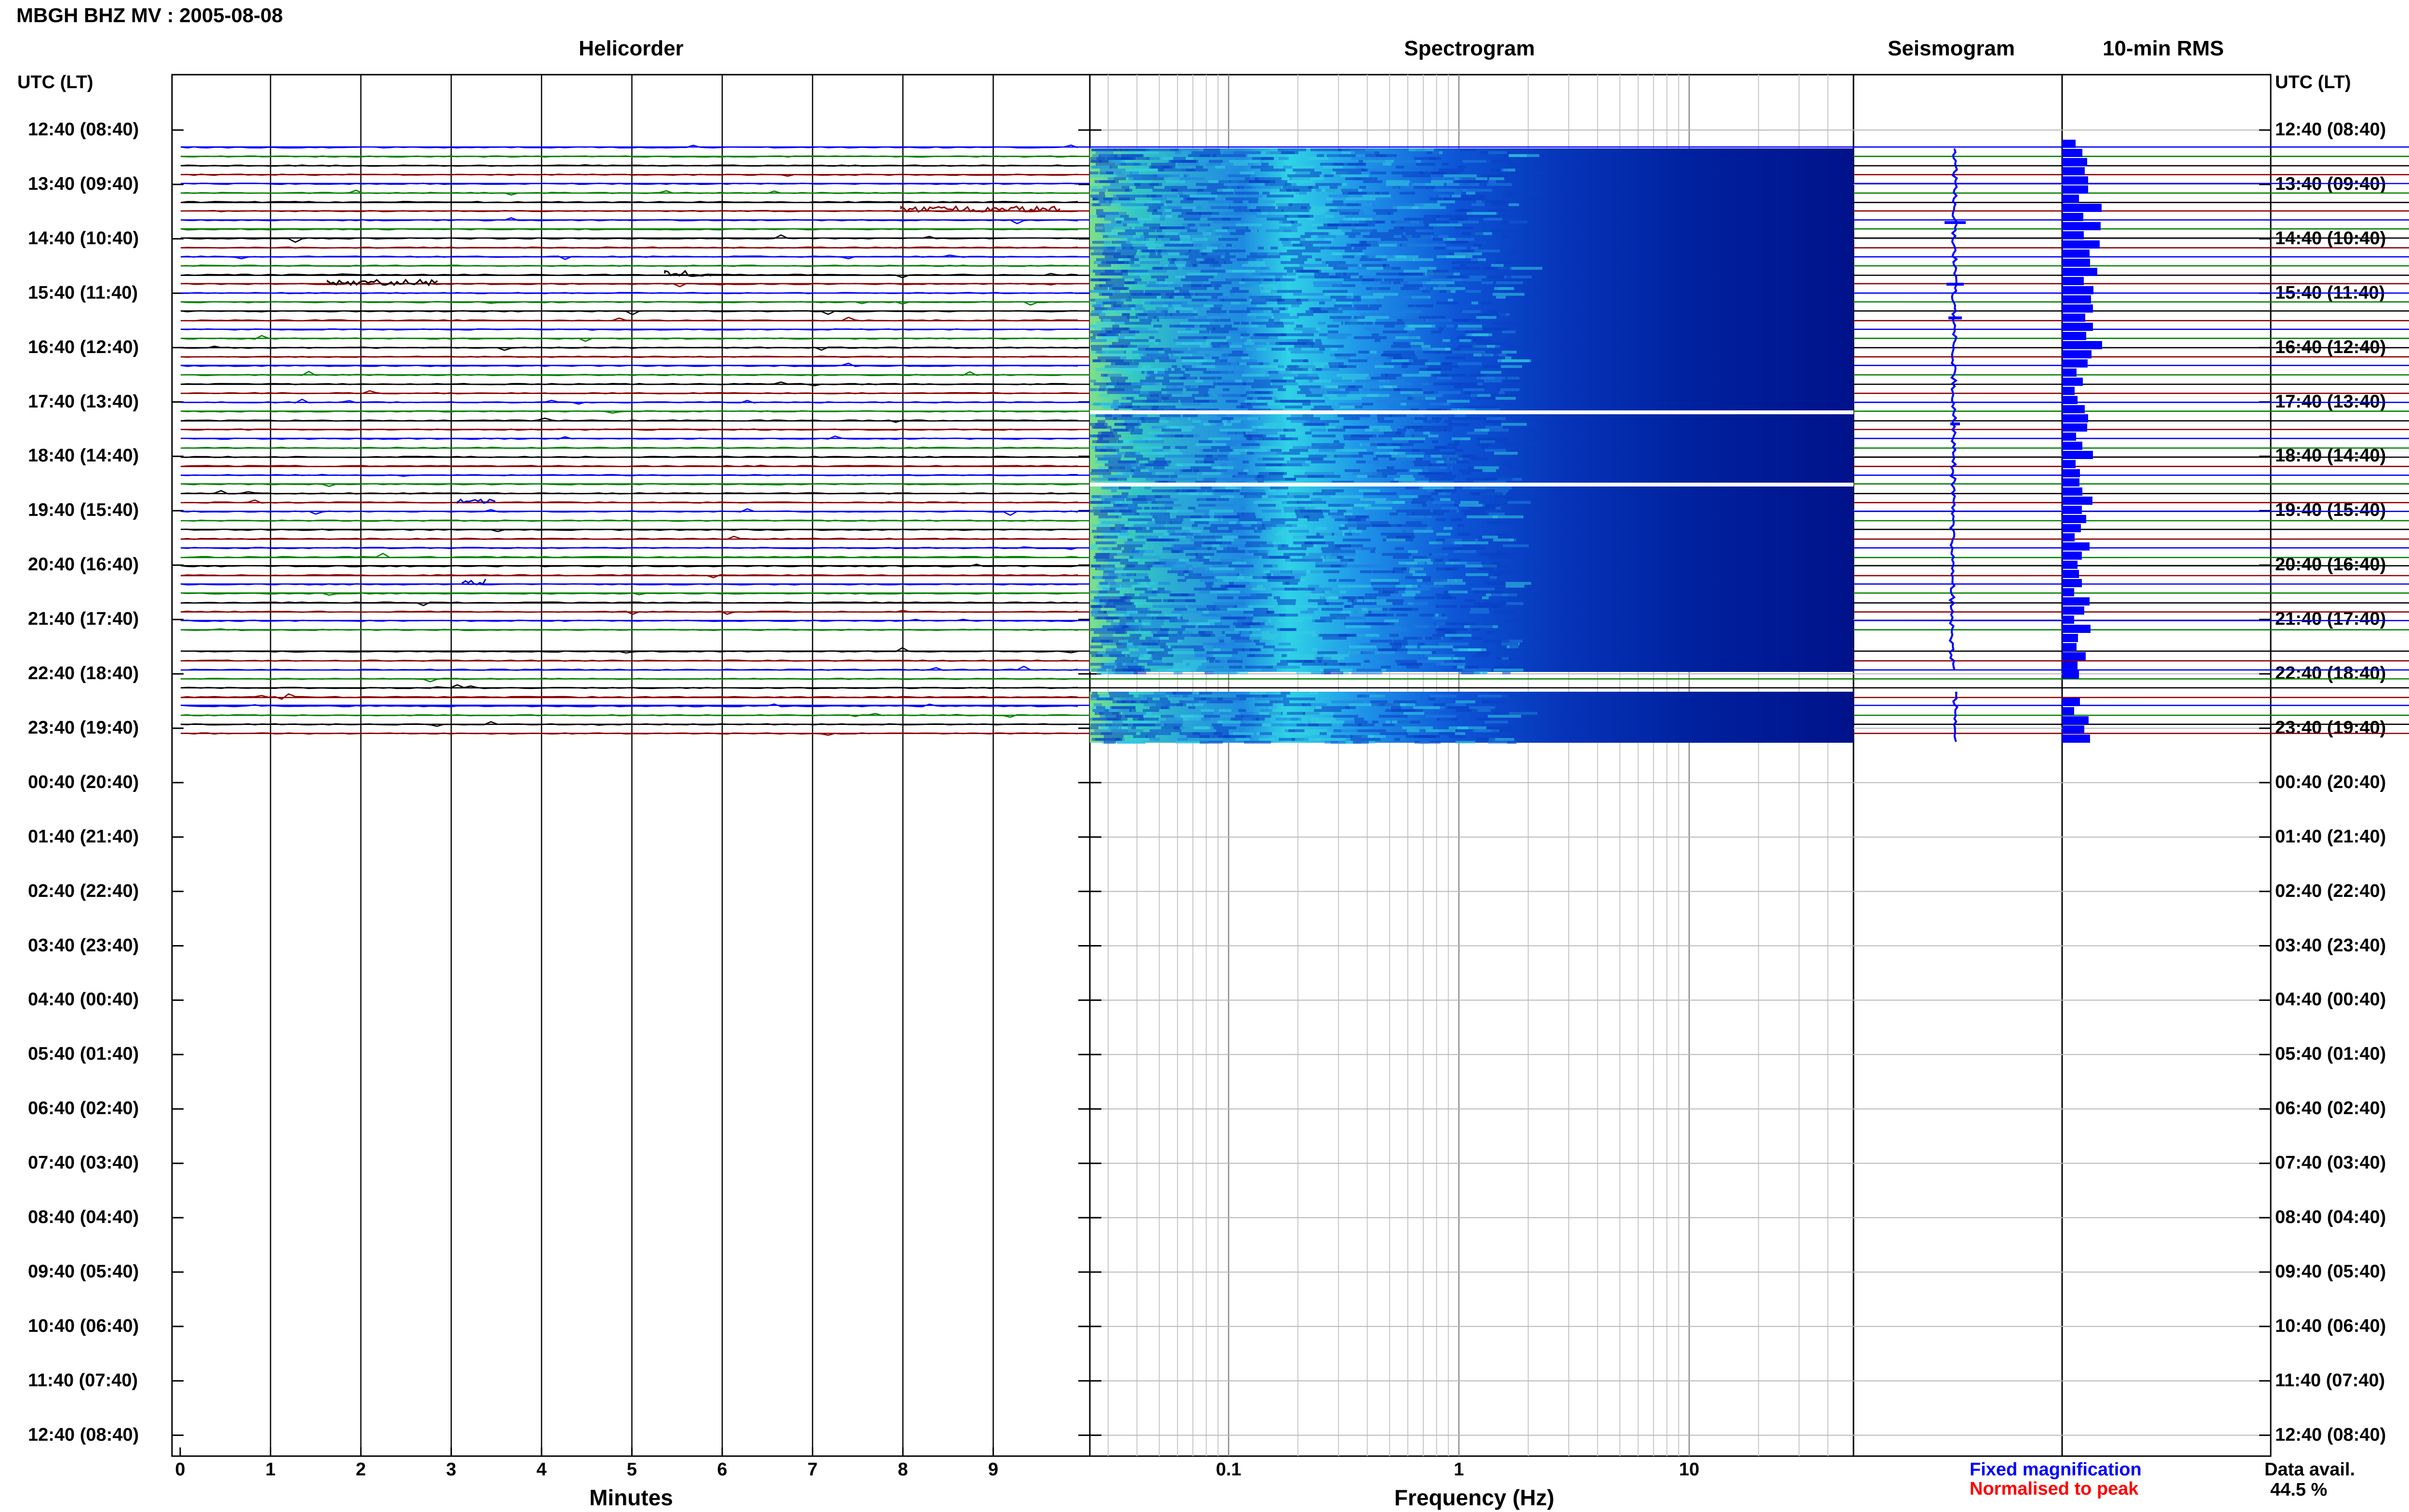 The height and width of the screenshot is (1512, 2409). What do you see at coordinates (83, 292) in the screenshot?
I see `left-time-label: 15:40 (11:40)` at bounding box center [83, 292].